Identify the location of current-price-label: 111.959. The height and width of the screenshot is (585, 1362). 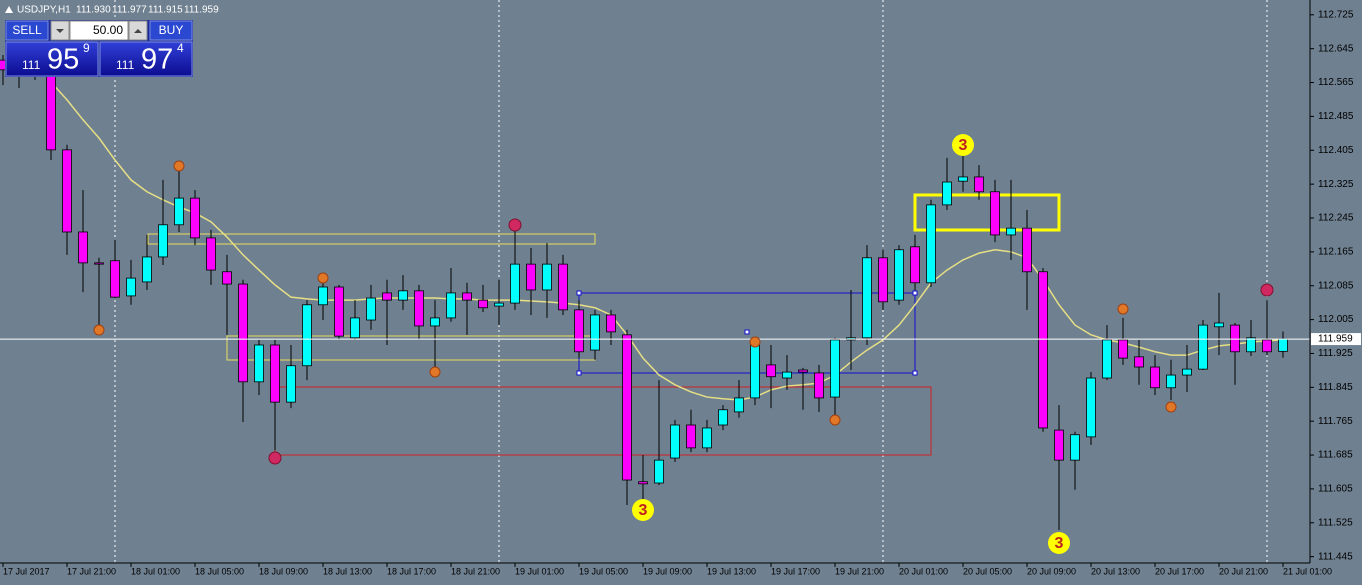
(1335, 339).